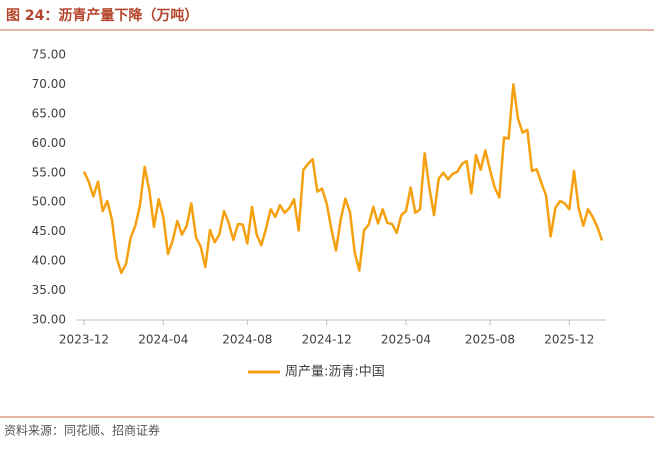 Image resolution: width=654 pixels, height=451 pixels. I want to click on x-tick-label: 2023-12, so click(84, 340).